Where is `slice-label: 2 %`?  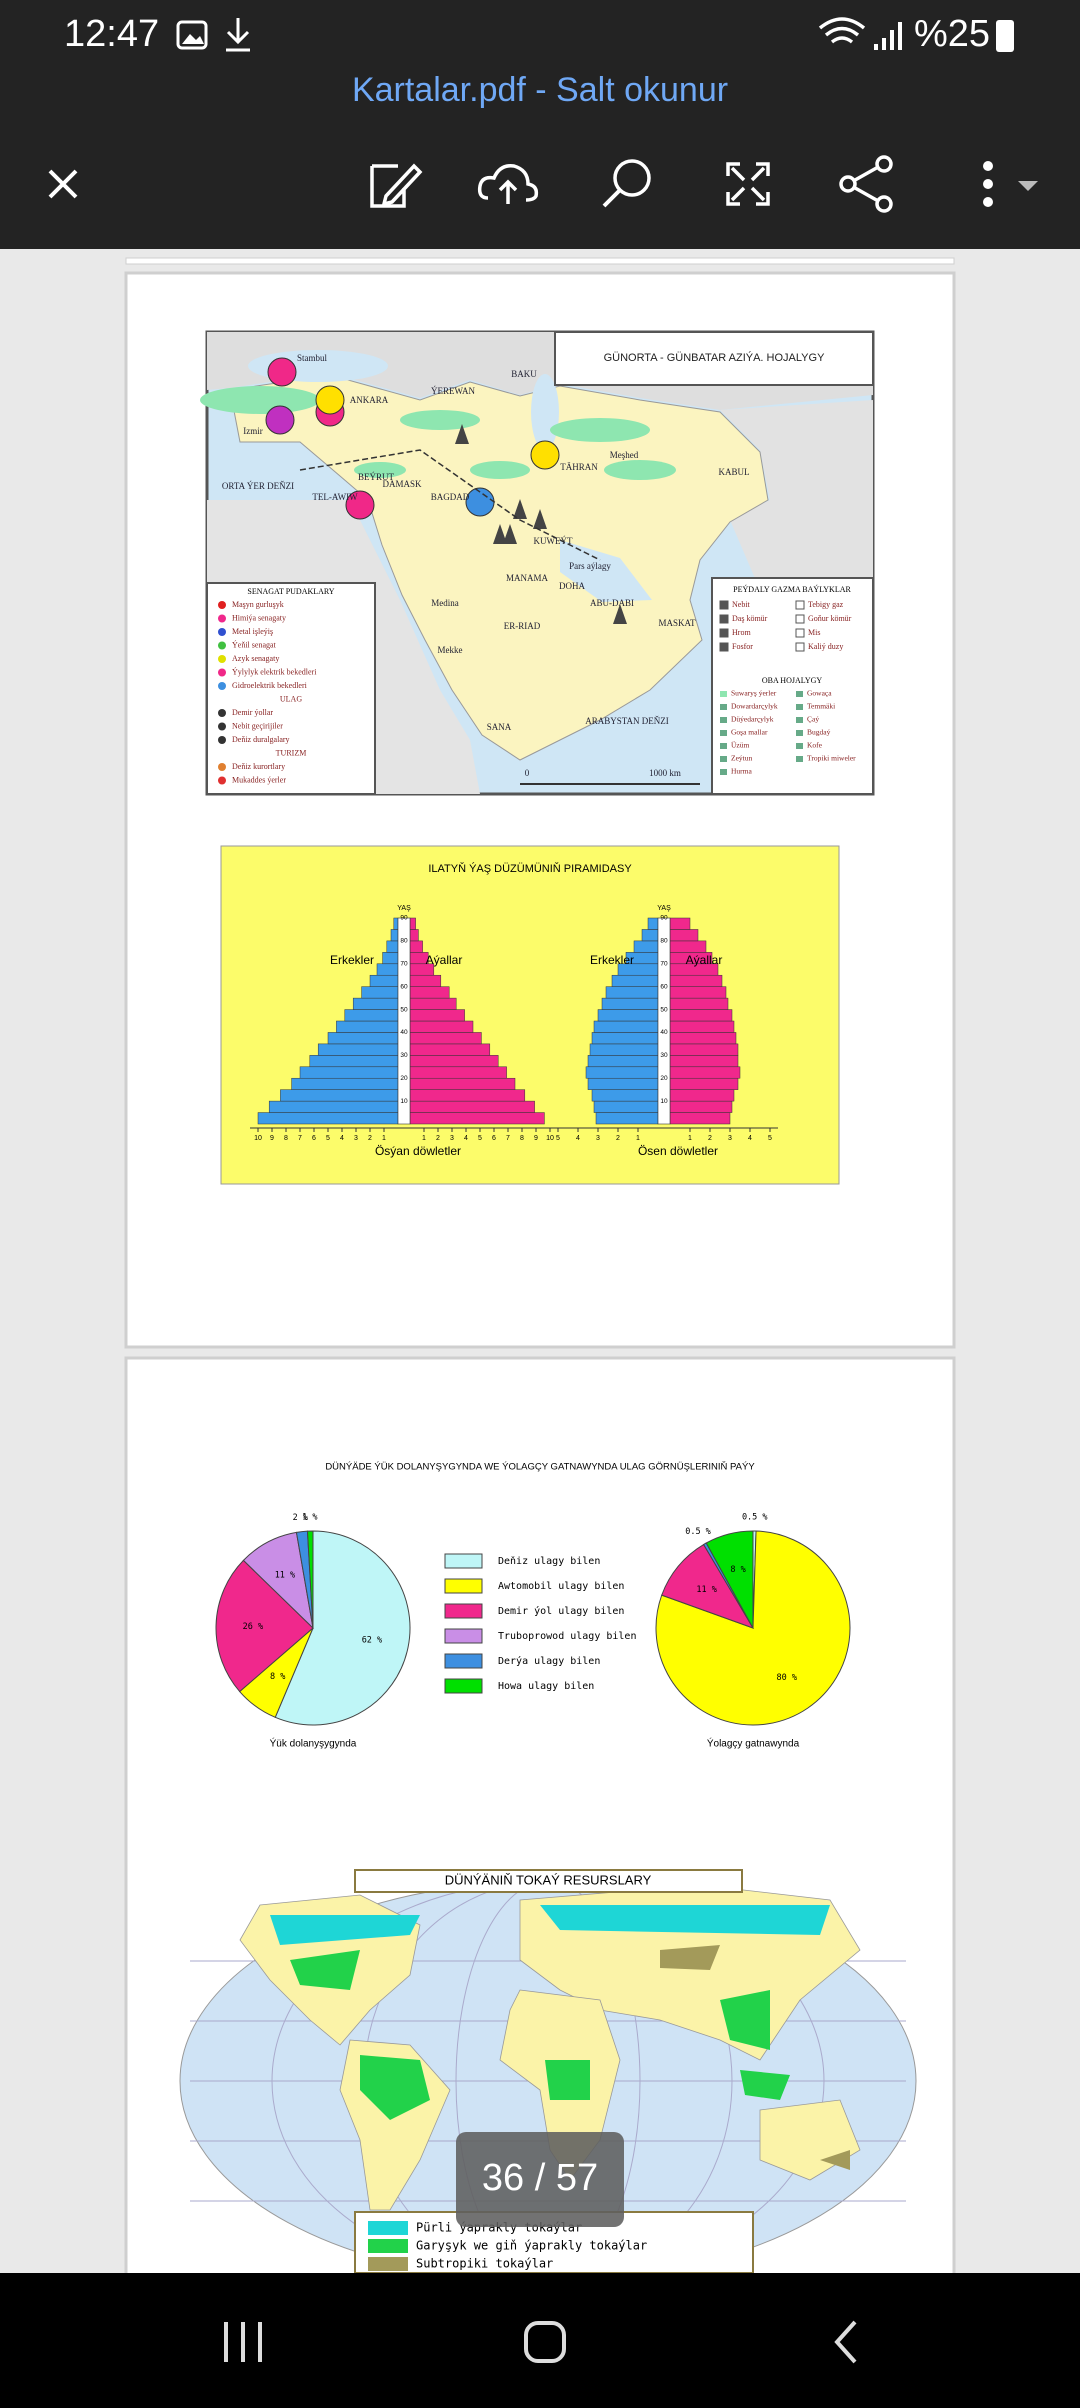 slice-label: 2 % is located at coordinates (300, 1518).